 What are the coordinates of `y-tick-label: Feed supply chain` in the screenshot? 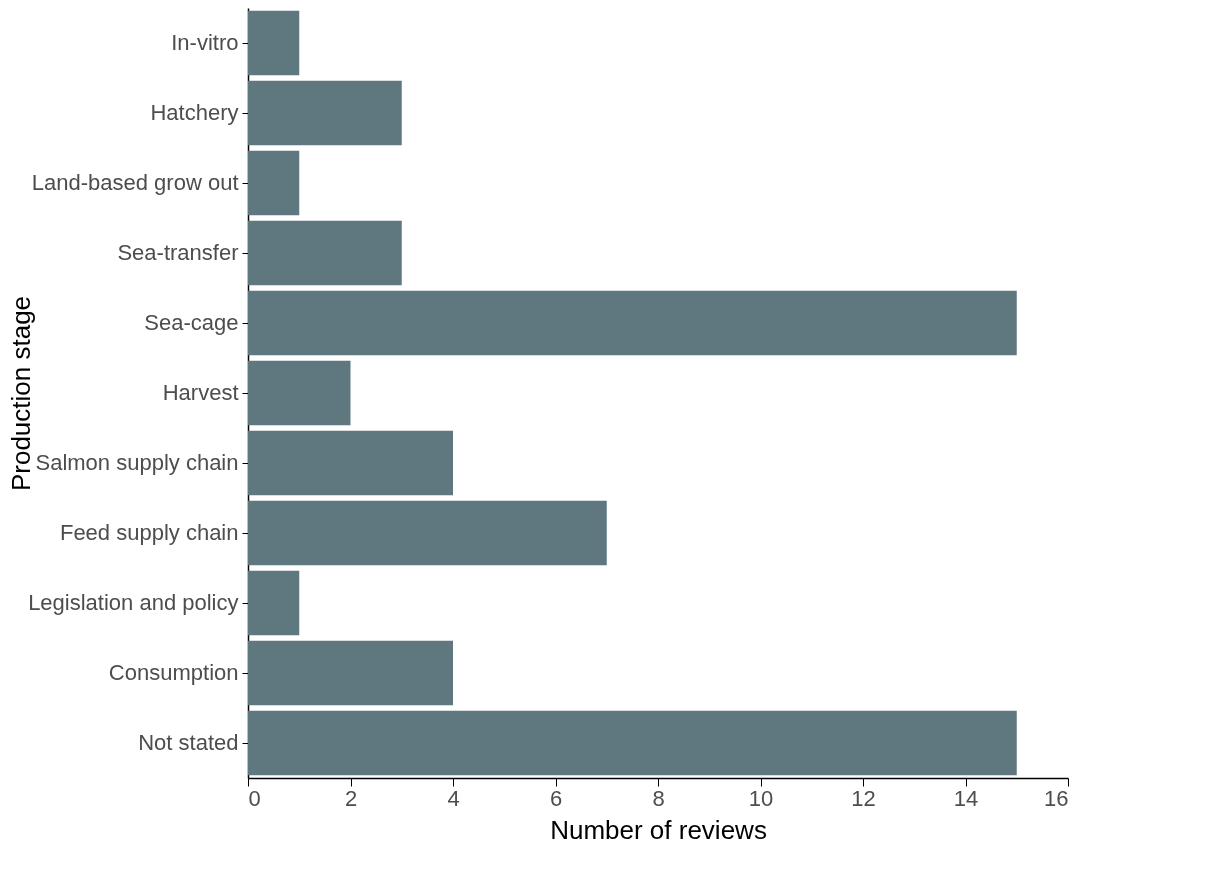 It's located at (149, 532).